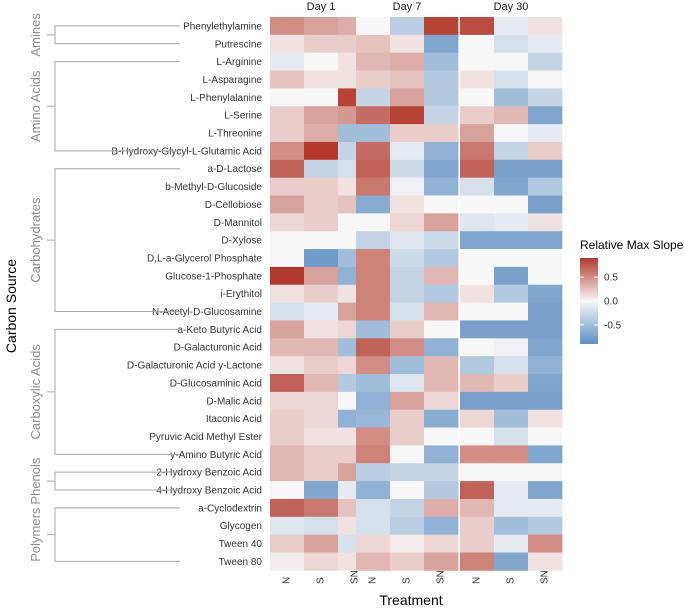 The image size is (685, 609). What do you see at coordinates (373, 580) in the screenshot?
I see `x-tick-label: N` at bounding box center [373, 580].